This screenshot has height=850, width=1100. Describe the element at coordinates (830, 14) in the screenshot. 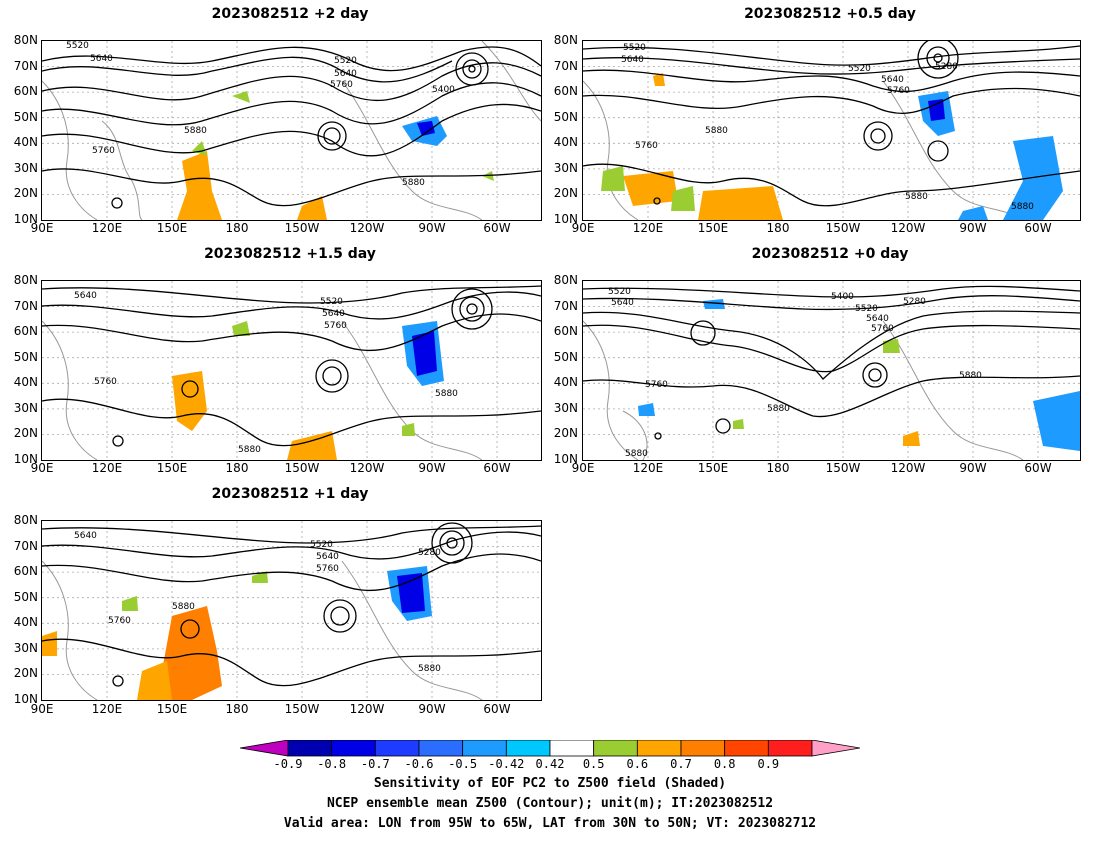

I see `panel-title: 2023082512 +0.5 day` at that location.